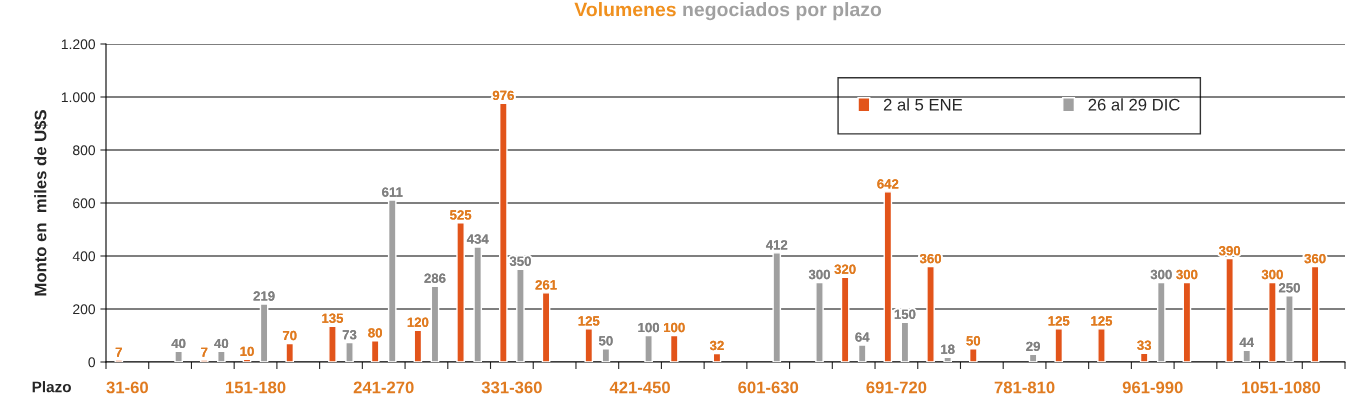 Image resolution: width=1364 pixels, height=406 pixels. I want to click on data-label: 18, so click(948, 349).